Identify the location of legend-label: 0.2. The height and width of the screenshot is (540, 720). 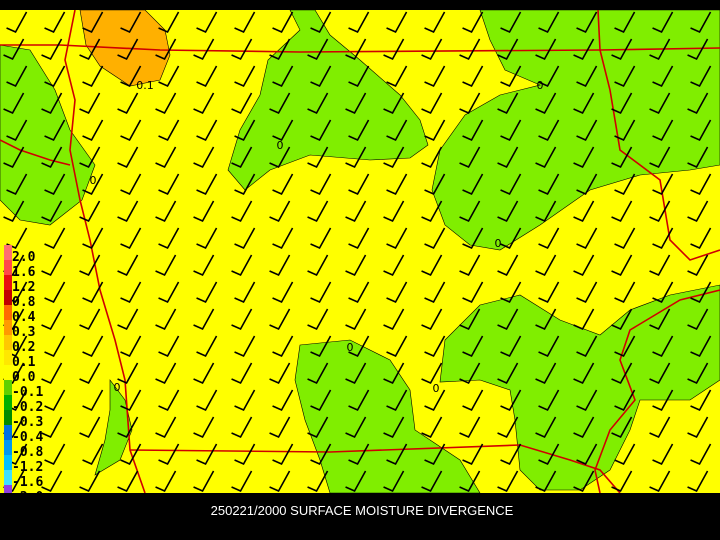
(23, 347).